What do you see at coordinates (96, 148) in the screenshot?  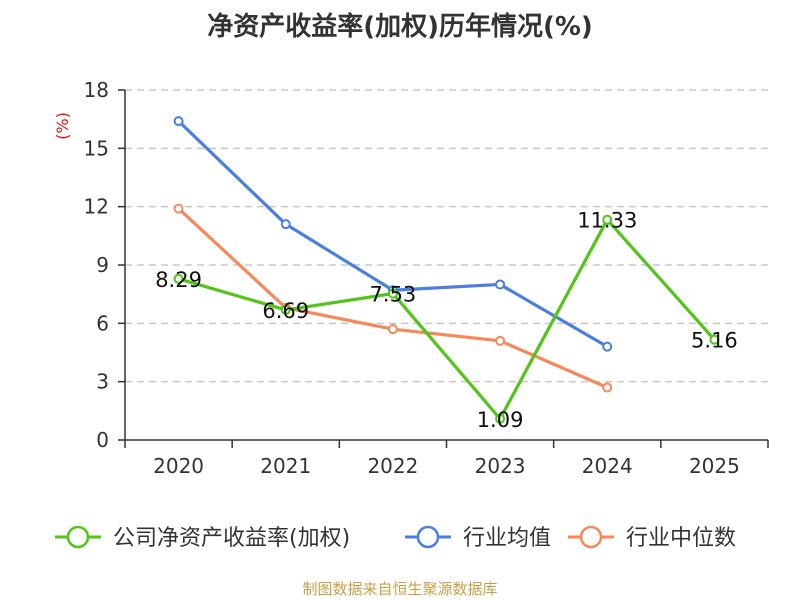 I see `y-tick-label: 15` at bounding box center [96, 148].